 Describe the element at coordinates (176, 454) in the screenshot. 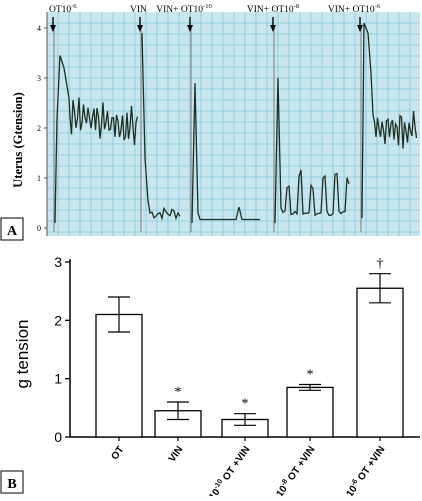

I see `x-tick-label: VIN` at that location.